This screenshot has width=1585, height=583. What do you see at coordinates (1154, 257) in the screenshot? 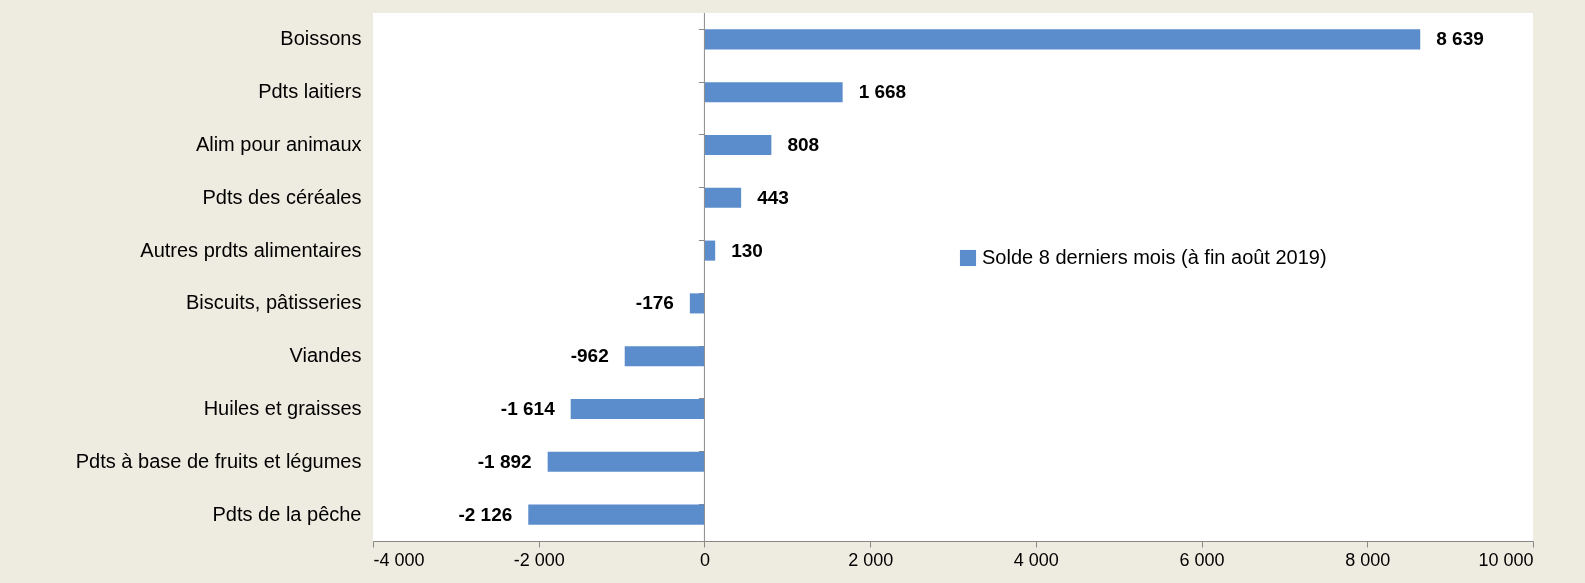
I see `legend-label: Solde 8 derniers mois (à fin août 2019)` at bounding box center [1154, 257].